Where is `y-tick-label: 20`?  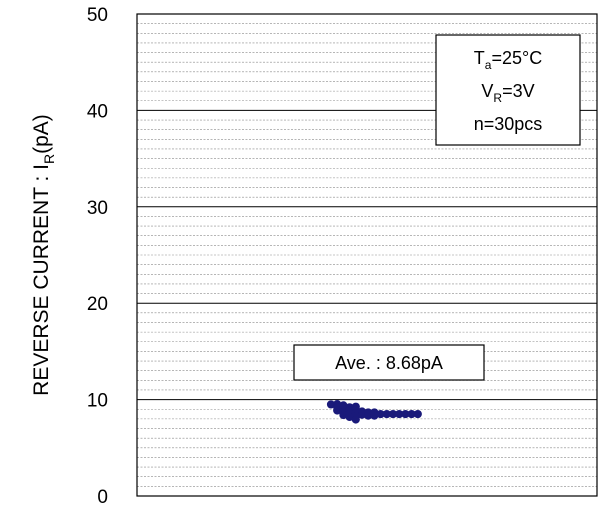 y-tick-label: 20 is located at coordinates (97, 304).